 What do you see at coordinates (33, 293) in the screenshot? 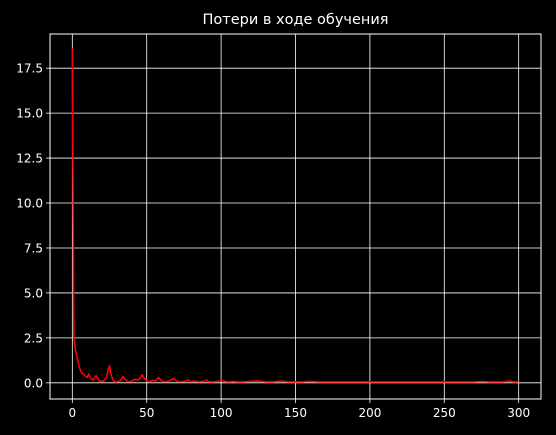
I see `y-tick-label: 5.0` at bounding box center [33, 293].